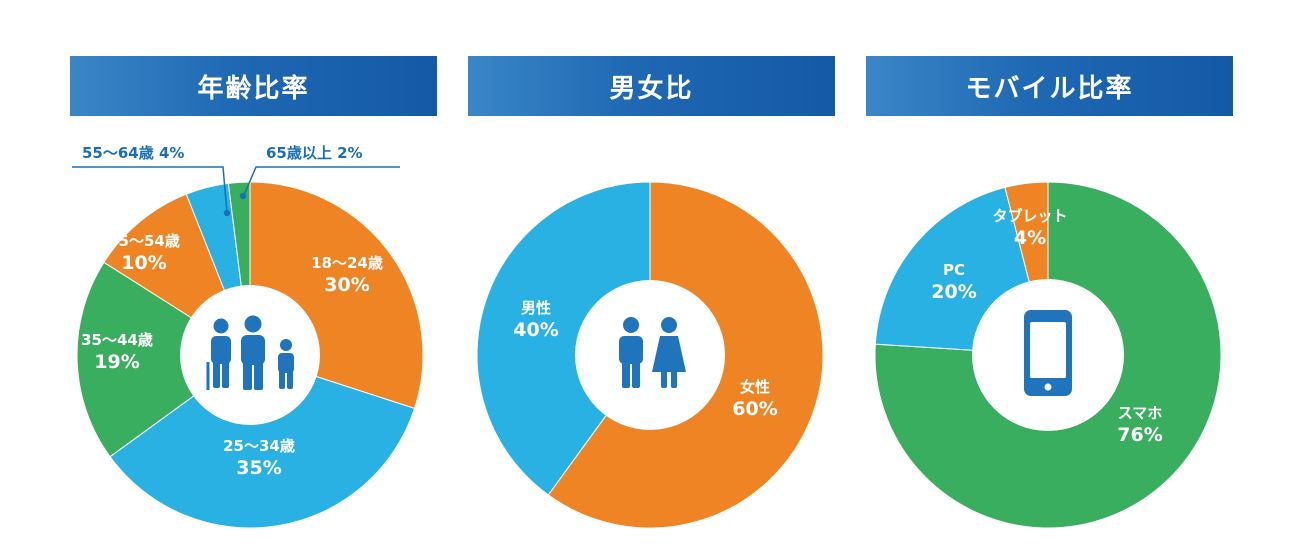 This screenshot has width=1300, height=552. Describe the element at coordinates (258, 468) in the screenshot. I see `slice-pct-0-1: 35%` at that location.